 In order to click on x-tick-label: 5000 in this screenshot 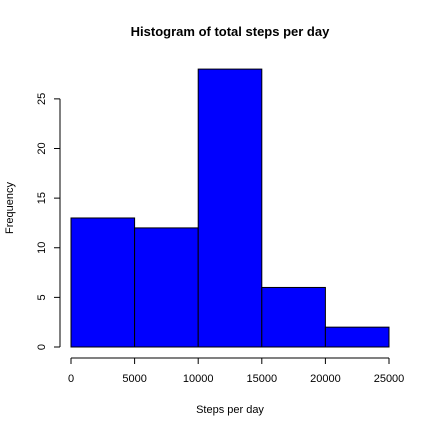, I will do `click(134, 379)`.